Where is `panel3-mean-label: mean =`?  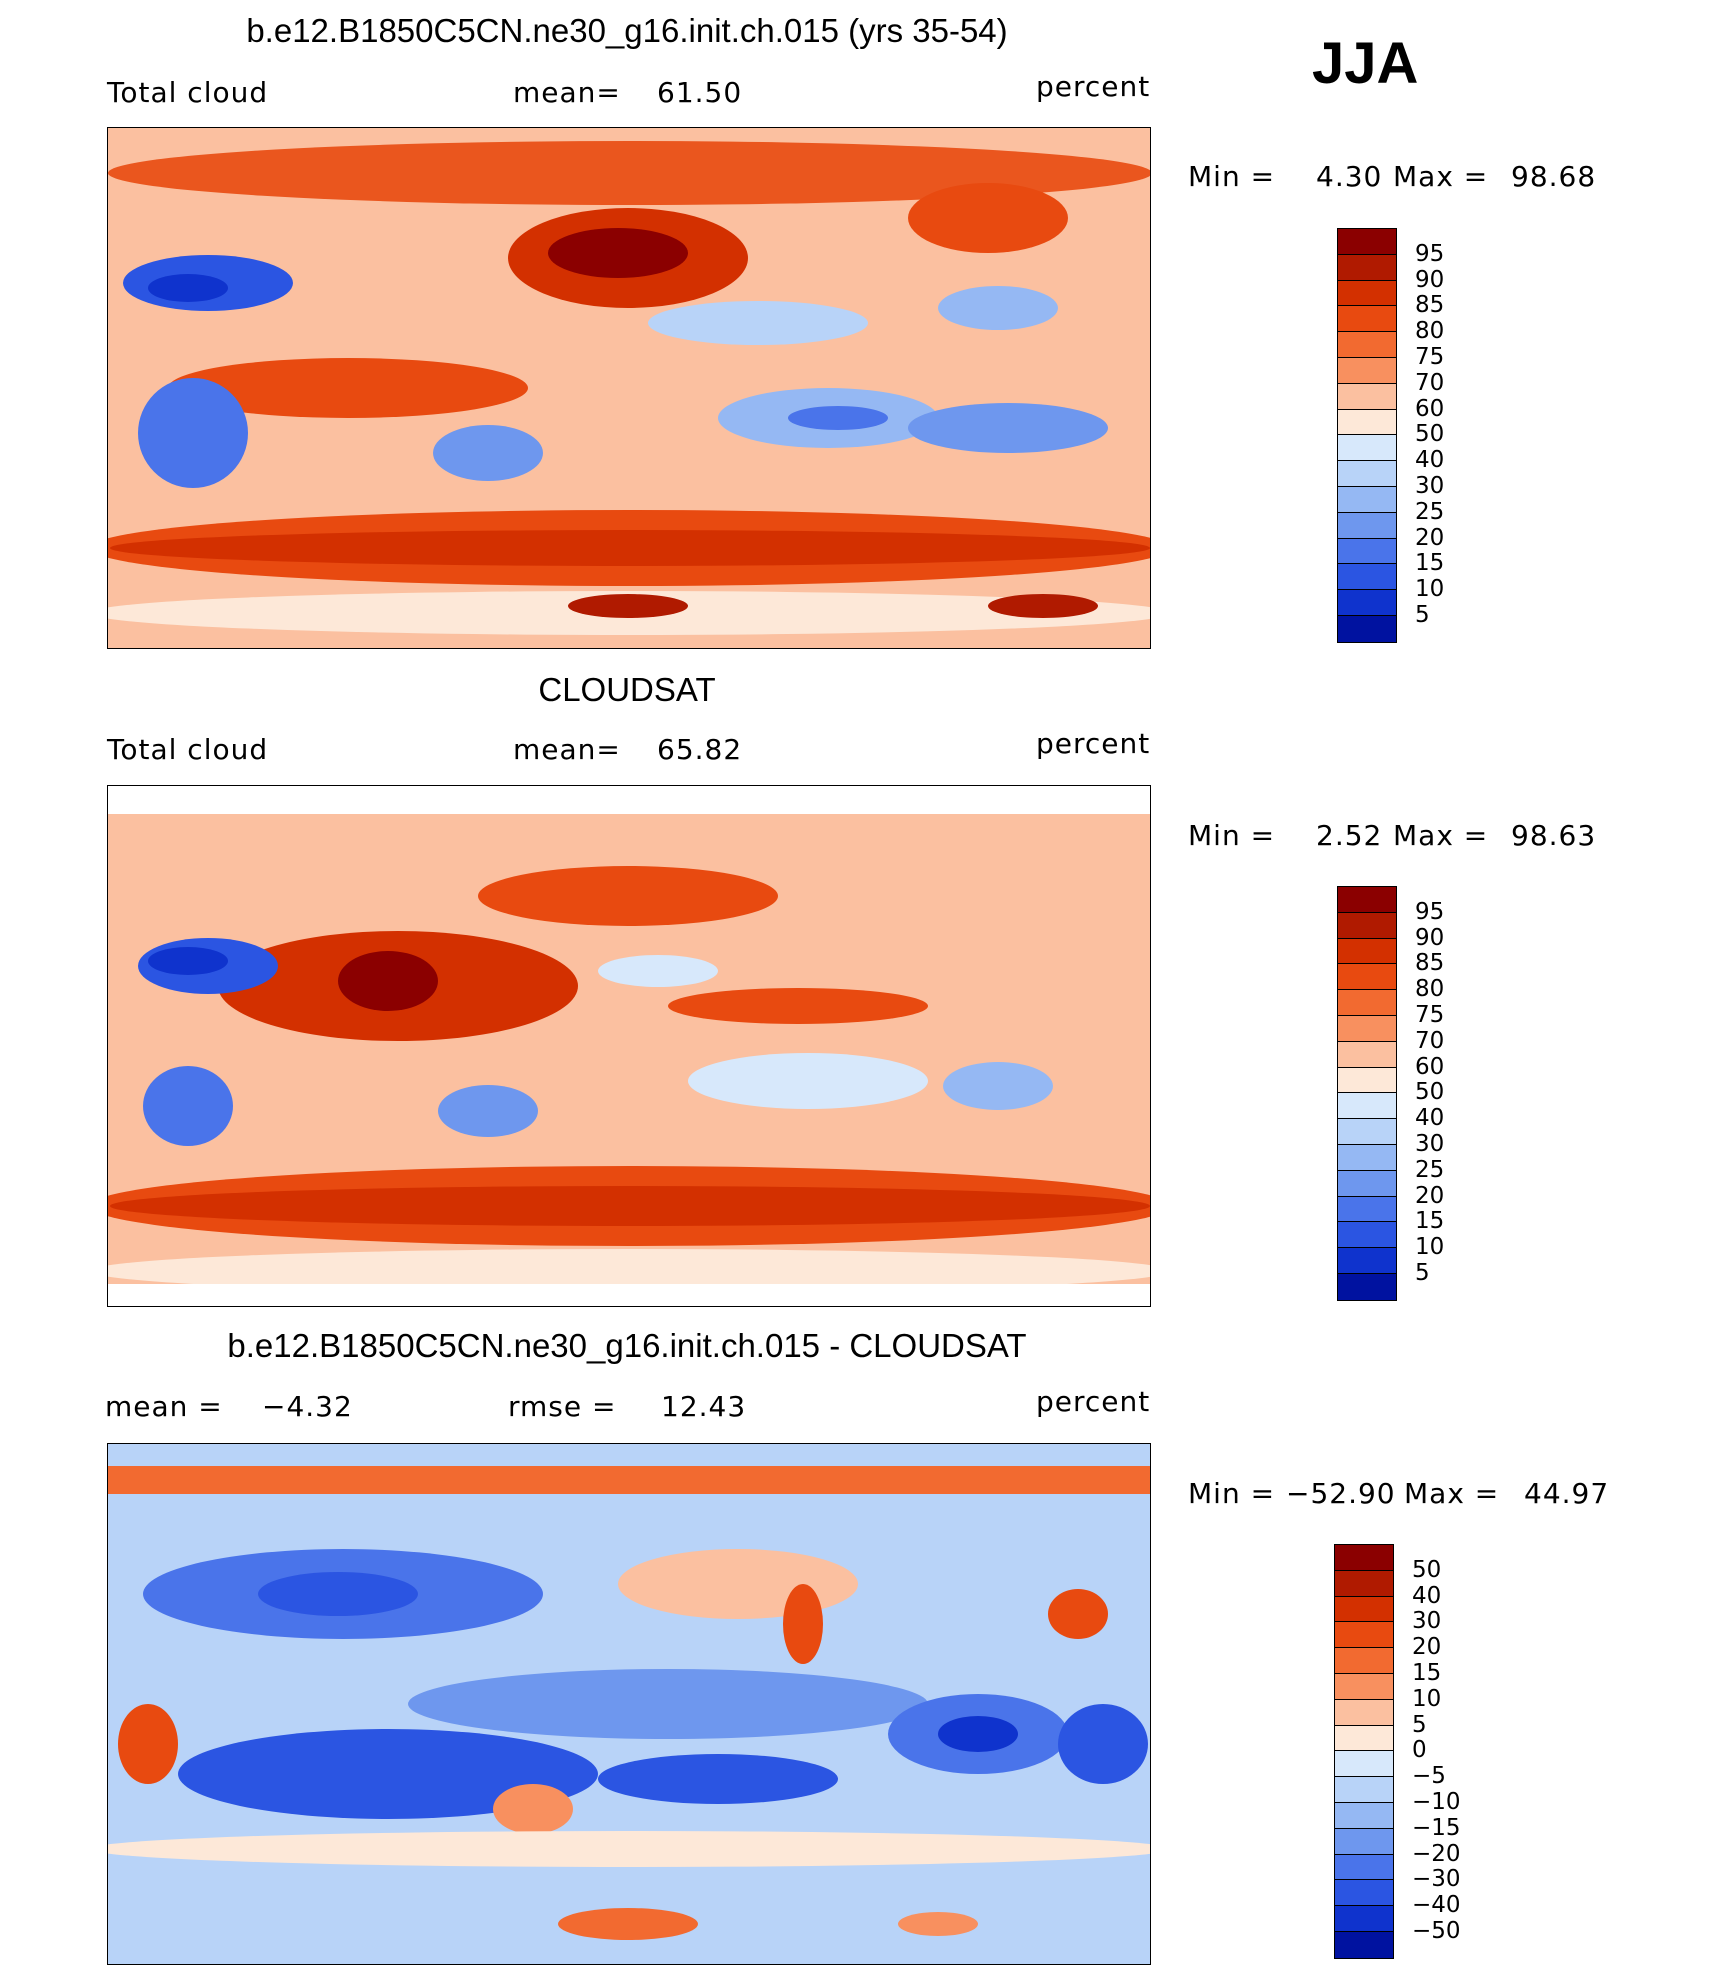 panel3-mean-label: mean = is located at coordinates (164, 1406).